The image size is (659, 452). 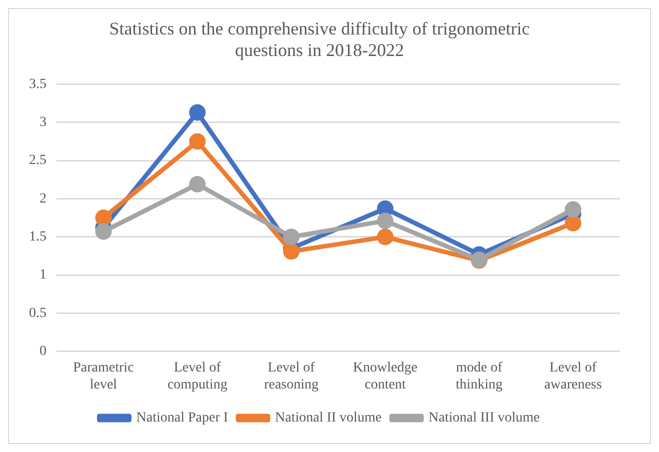 What do you see at coordinates (37, 313) in the screenshot?
I see `y-tick-label: 0.5` at bounding box center [37, 313].